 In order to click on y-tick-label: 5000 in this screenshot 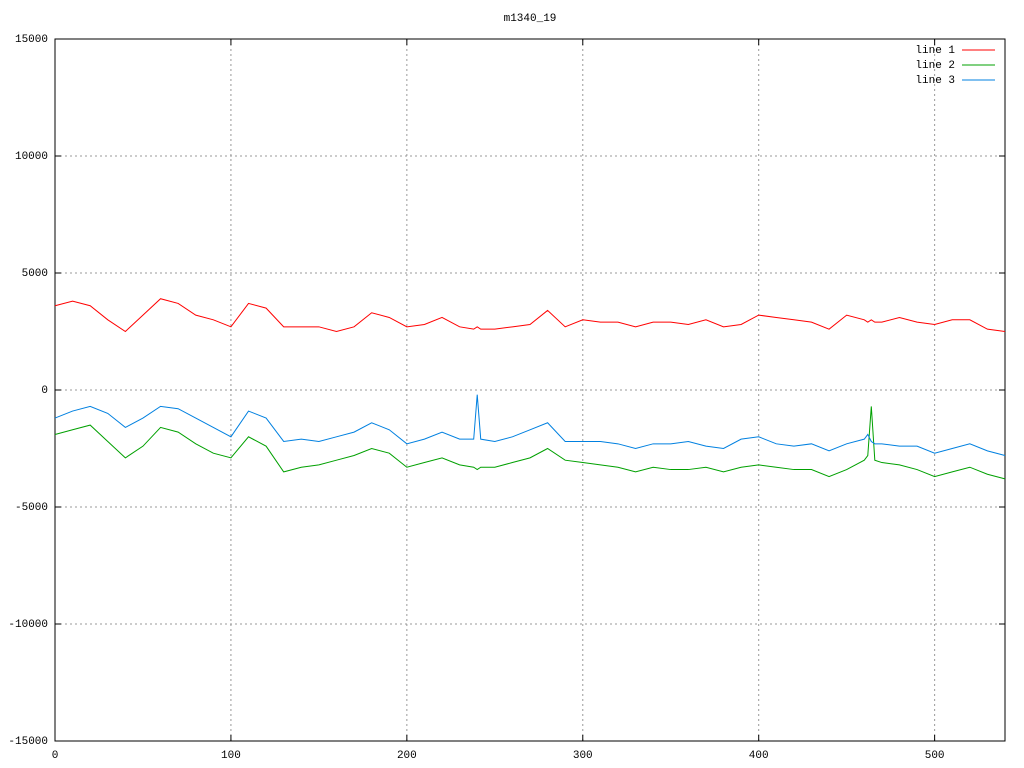, I will do `click(35, 274)`.